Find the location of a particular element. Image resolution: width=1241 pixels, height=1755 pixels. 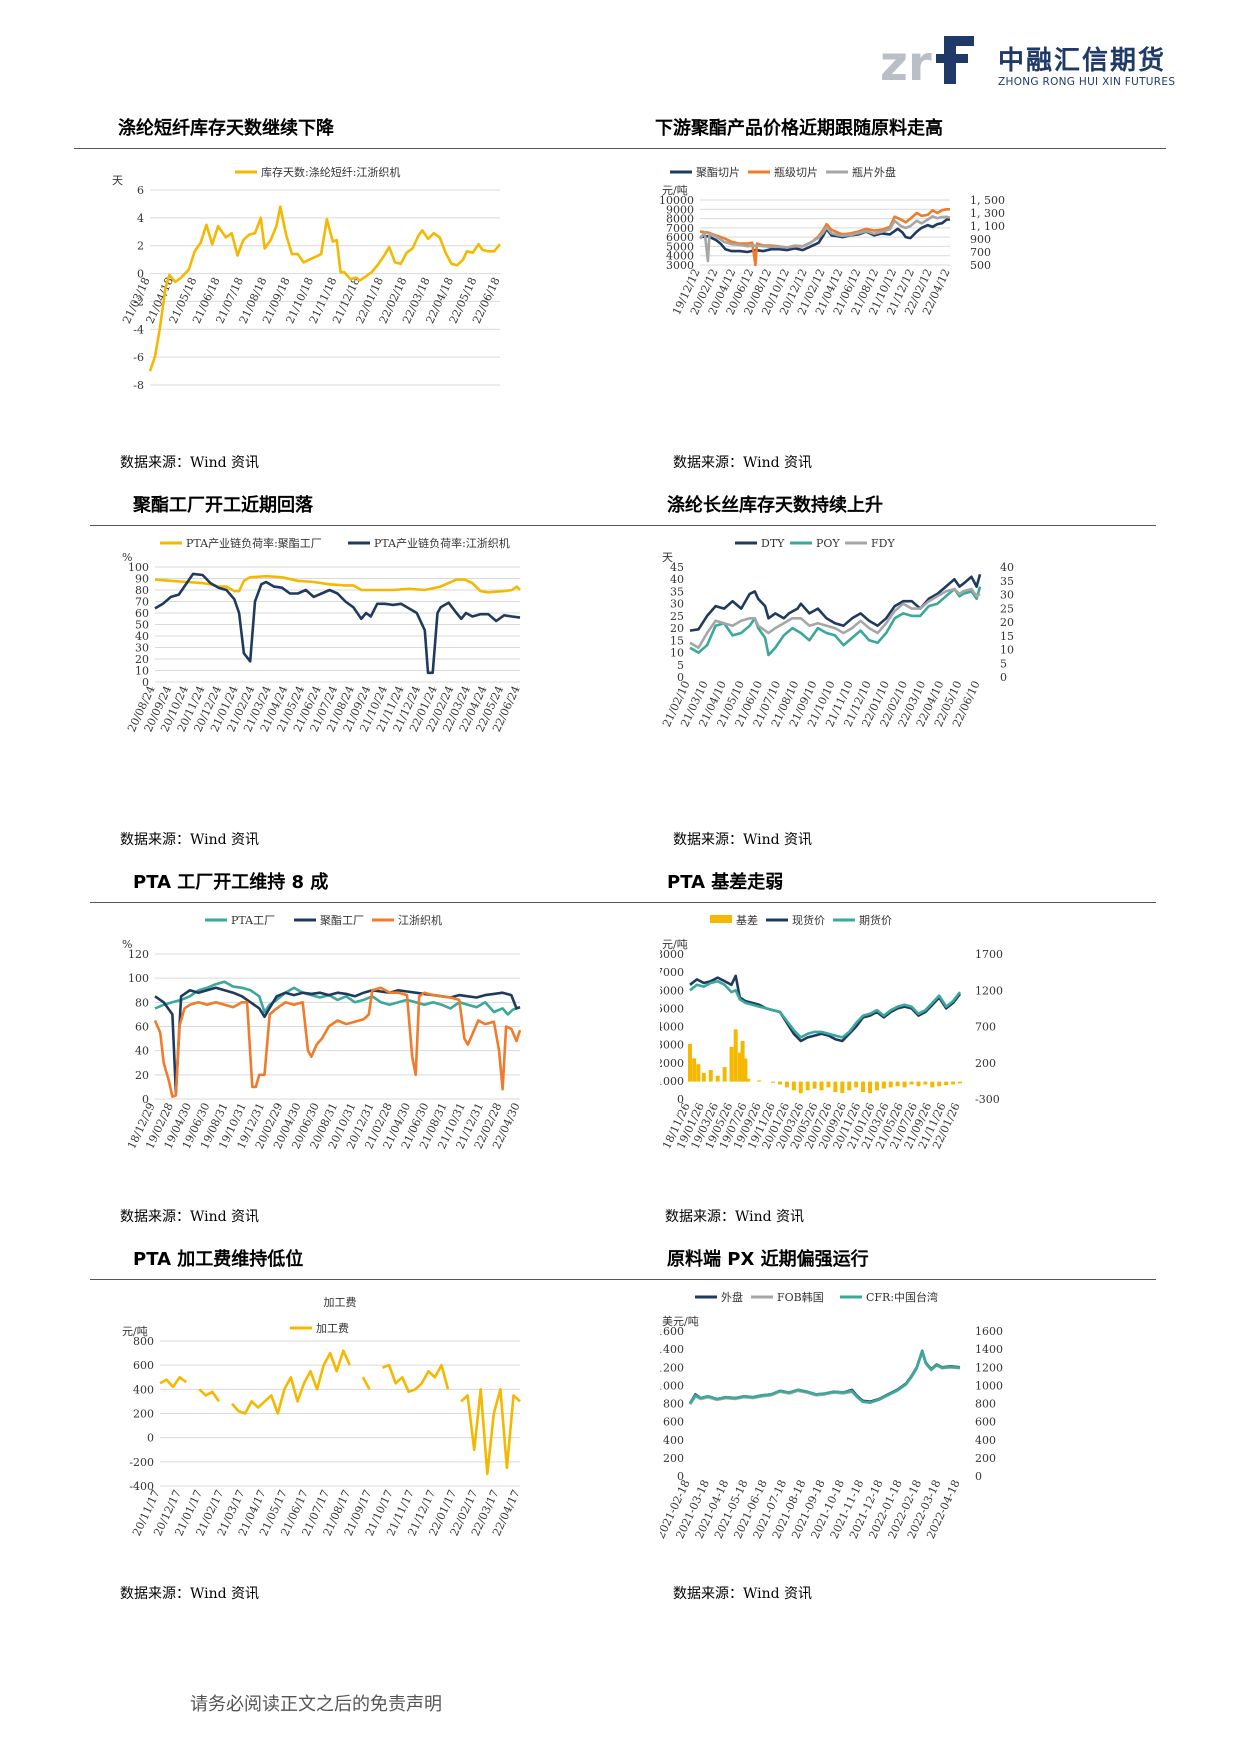

source-note-8: 数据来源：Wind 资讯 is located at coordinates (743, 1594).